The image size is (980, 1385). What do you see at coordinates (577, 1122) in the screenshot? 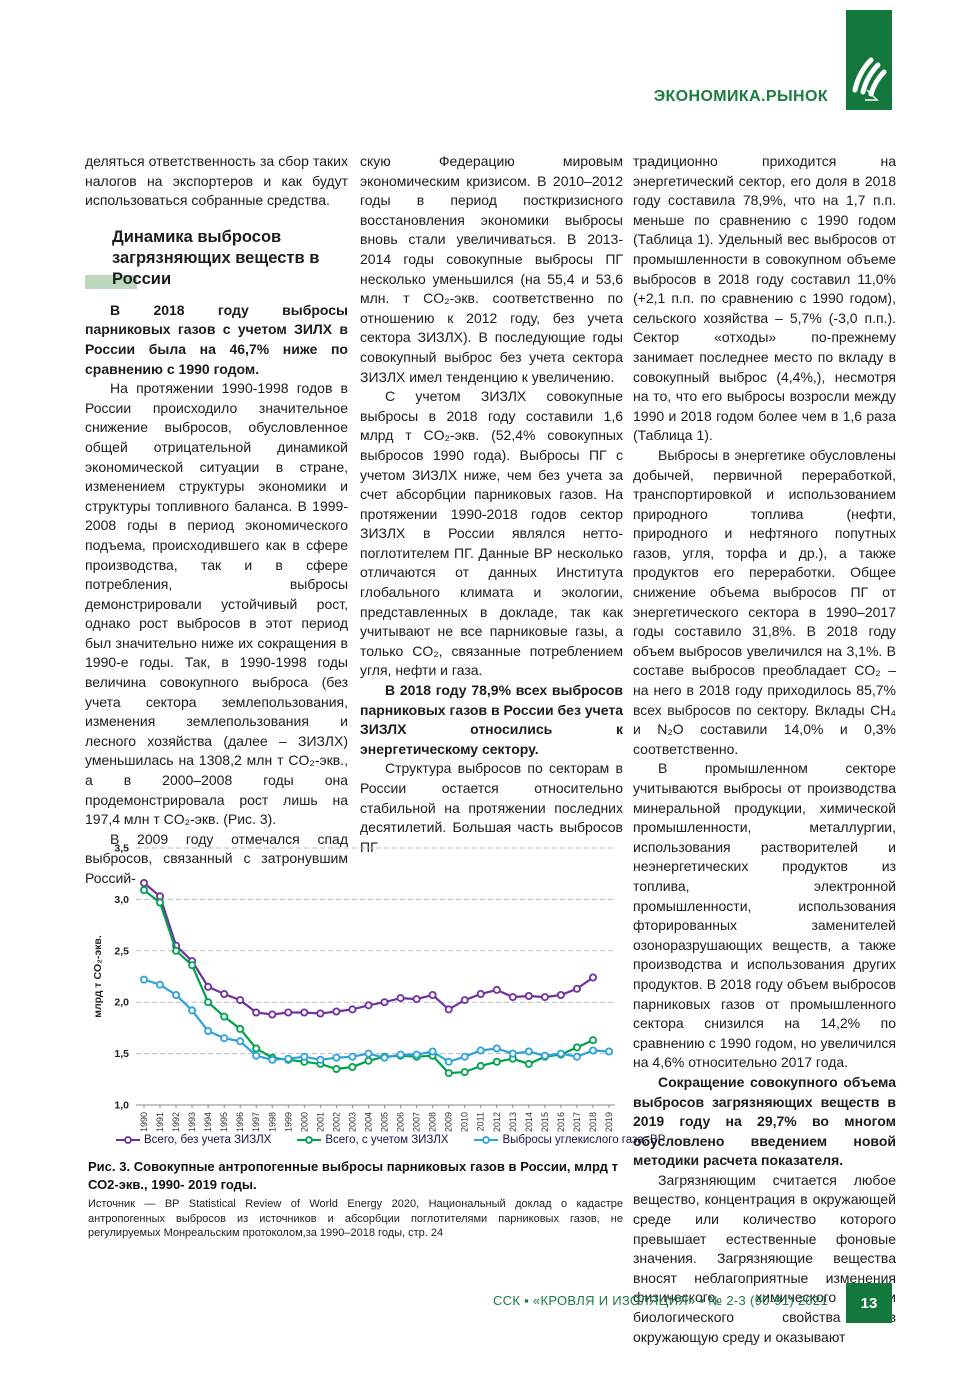
I see `svg-text: 2017` at bounding box center [577, 1122].